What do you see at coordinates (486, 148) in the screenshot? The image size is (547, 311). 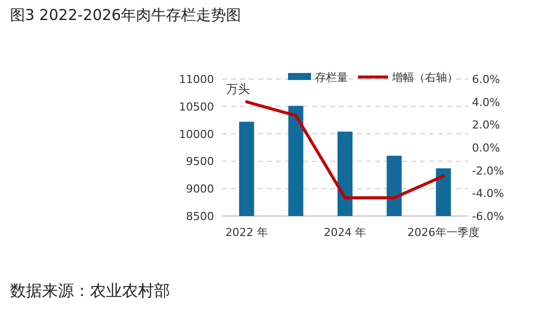 I see `y2-tick-label: 0.0%` at bounding box center [486, 148].